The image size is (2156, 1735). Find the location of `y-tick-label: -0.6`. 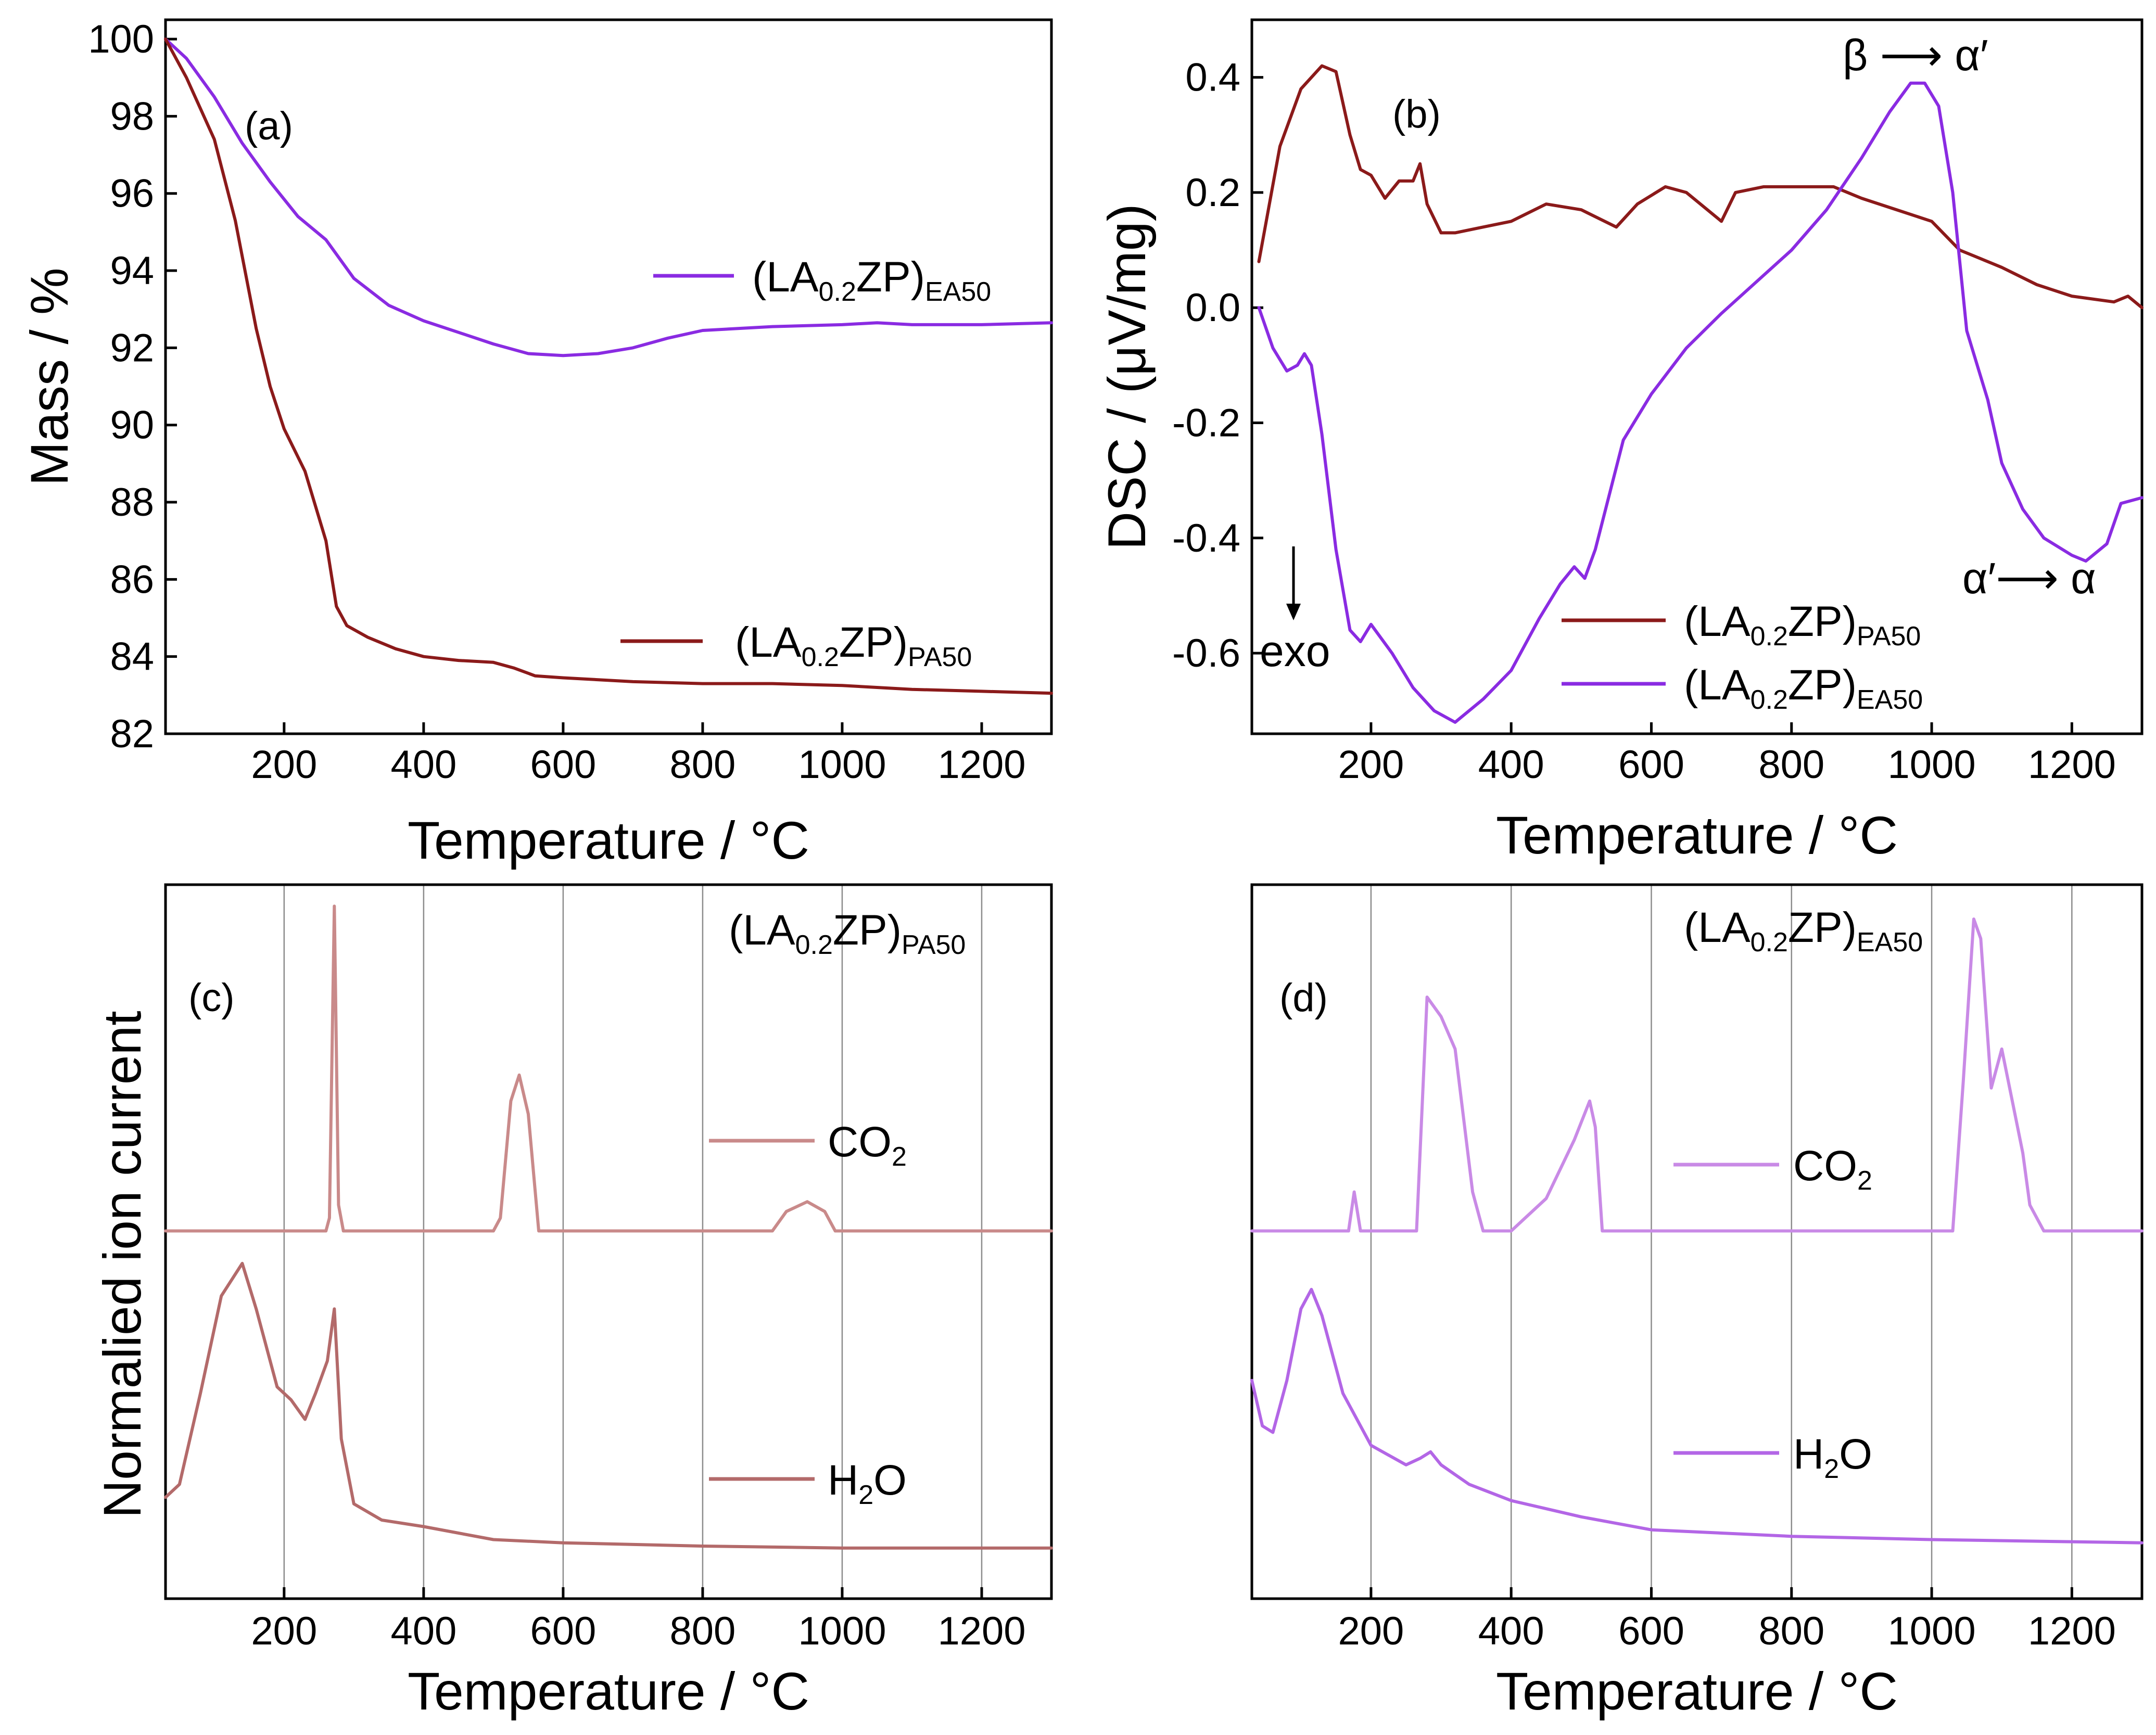

y-tick-label: -0.6 is located at coordinates (1206, 653).